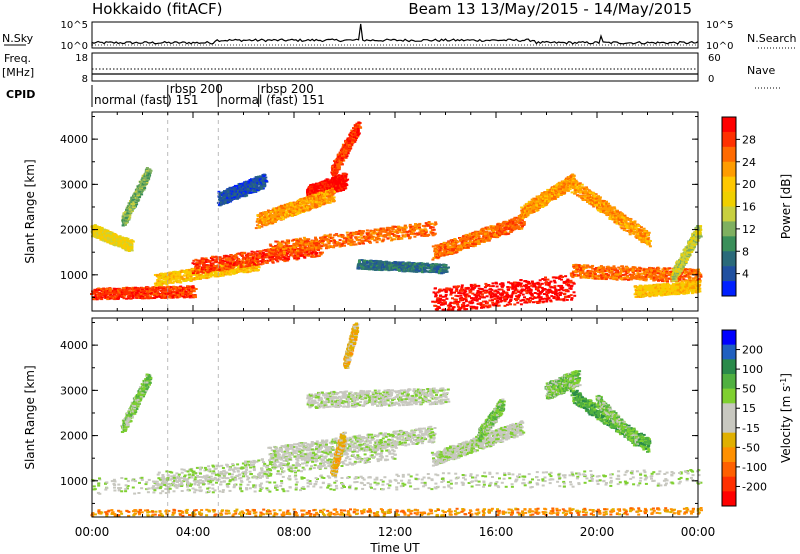  What do you see at coordinates (711, 79) in the screenshot?
I see `nave-tick-bottom: 0` at bounding box center [711, 79].